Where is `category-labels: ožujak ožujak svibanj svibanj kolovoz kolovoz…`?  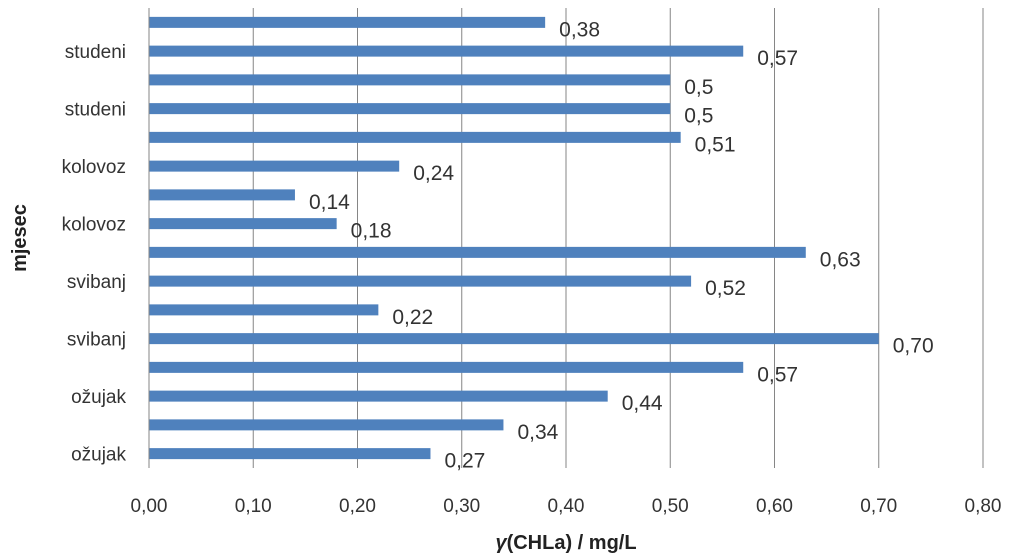
category-labels: ožujak ožujak svibanj svibanj kolovoz kolovoz… is located at coordinates (94, 254).